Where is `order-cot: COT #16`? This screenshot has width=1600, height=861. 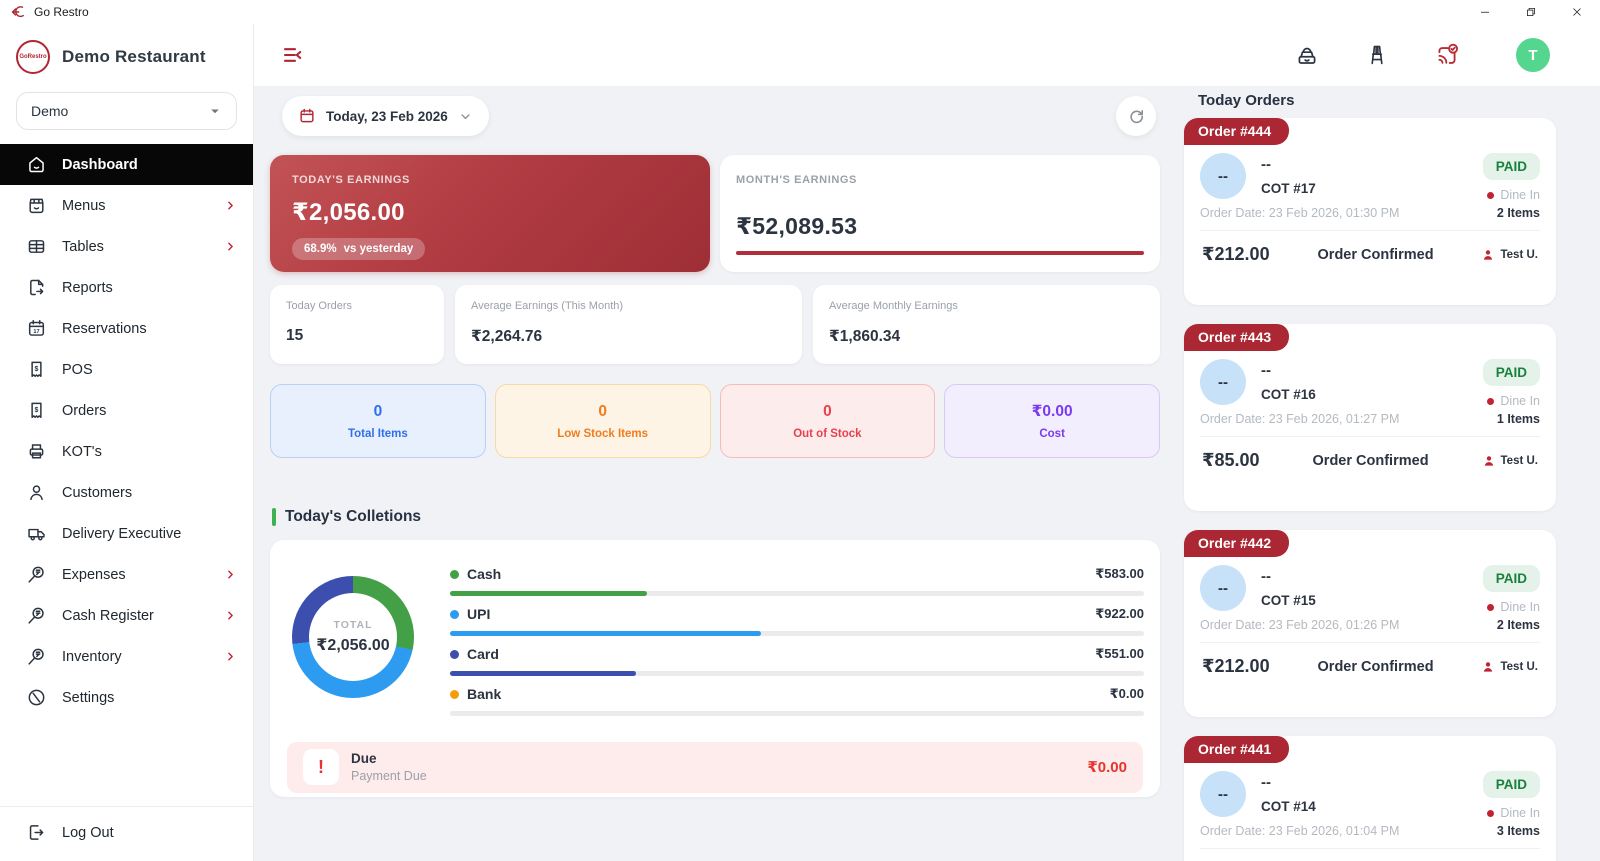
order-cot: COT #16 is located at coordinates (1288, 394).